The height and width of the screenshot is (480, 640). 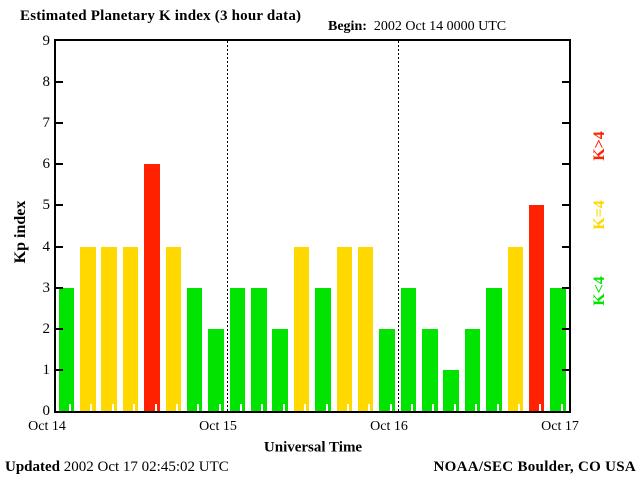 I want to click on y-tick-label: 9, so click(x=46, y=41).